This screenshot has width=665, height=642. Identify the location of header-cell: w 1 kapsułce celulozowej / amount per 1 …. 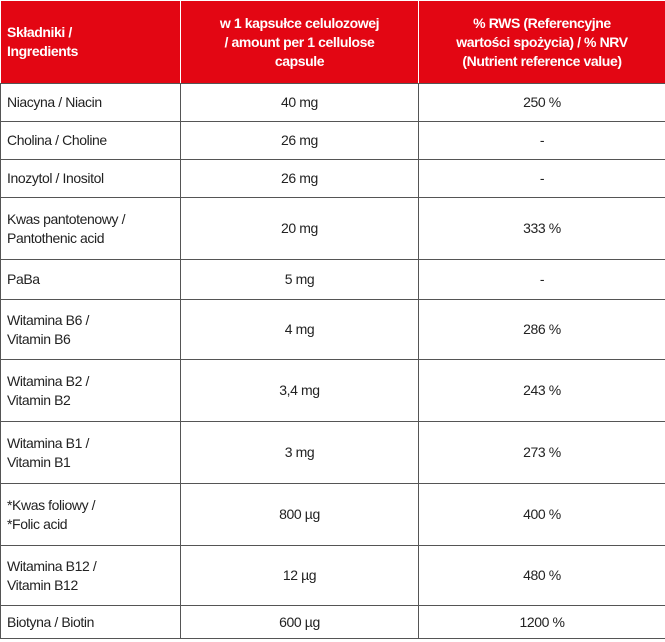
(299, 42).